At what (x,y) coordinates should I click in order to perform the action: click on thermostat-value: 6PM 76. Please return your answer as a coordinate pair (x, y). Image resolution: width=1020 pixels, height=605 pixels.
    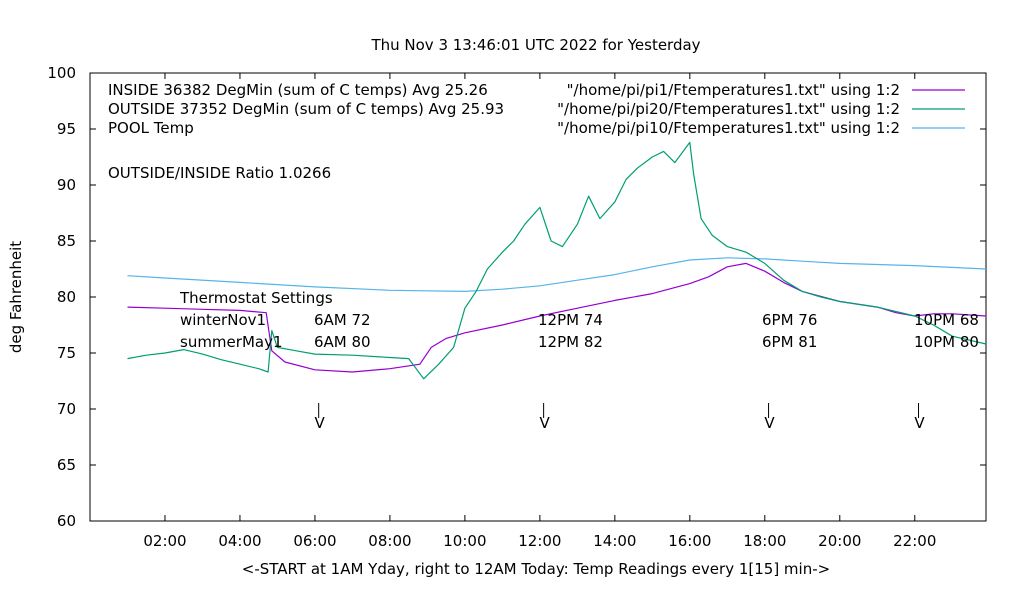
    Looking at the image, I should click on (789, 320).